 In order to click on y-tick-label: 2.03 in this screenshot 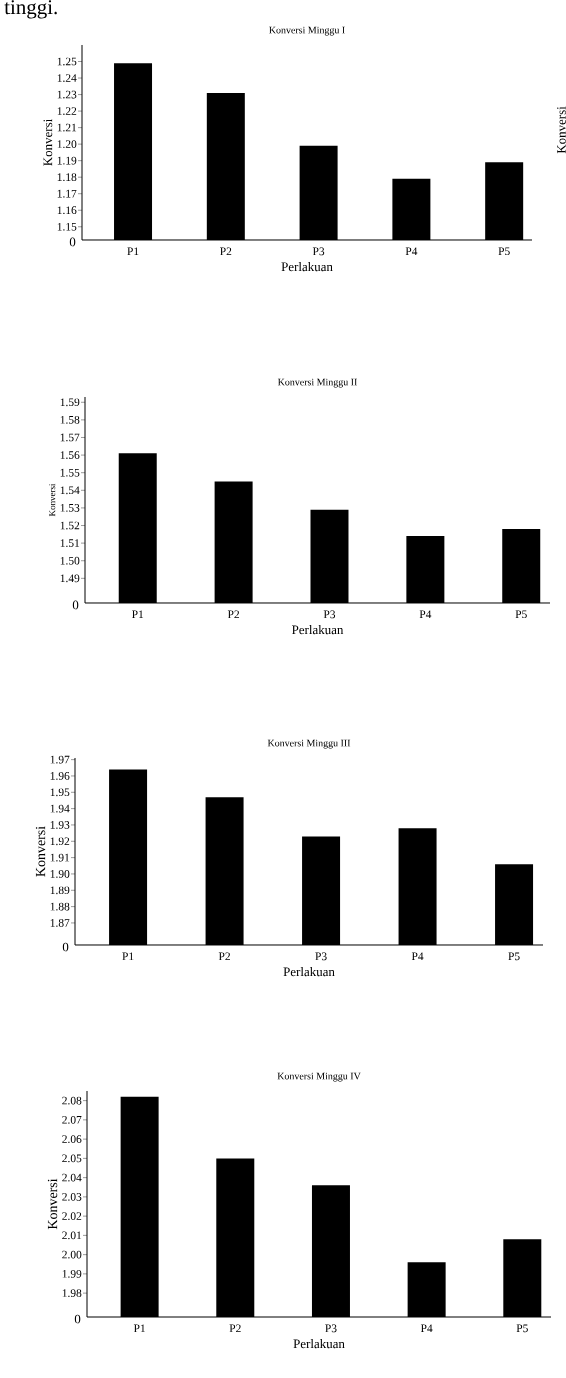, I will do `click(72, 1196)`.